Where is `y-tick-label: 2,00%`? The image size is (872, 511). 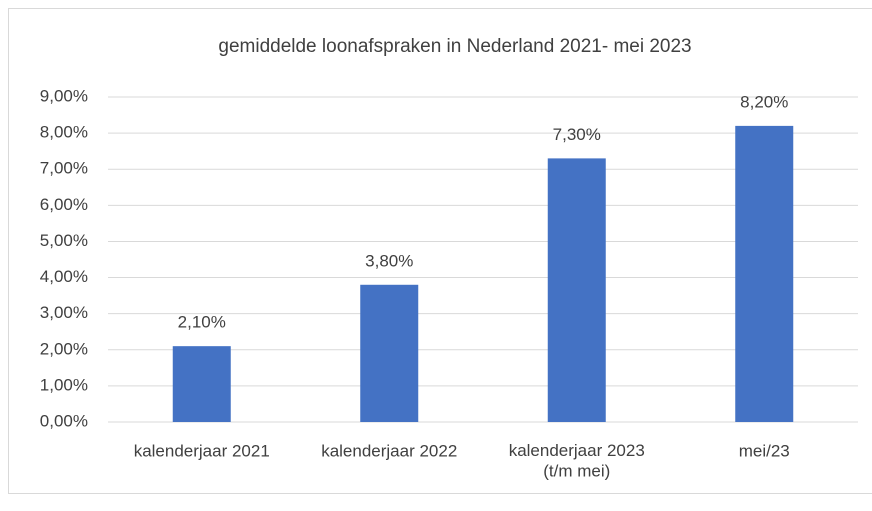
y-tick-label: 2,00% is located at coordinates (64, 348).